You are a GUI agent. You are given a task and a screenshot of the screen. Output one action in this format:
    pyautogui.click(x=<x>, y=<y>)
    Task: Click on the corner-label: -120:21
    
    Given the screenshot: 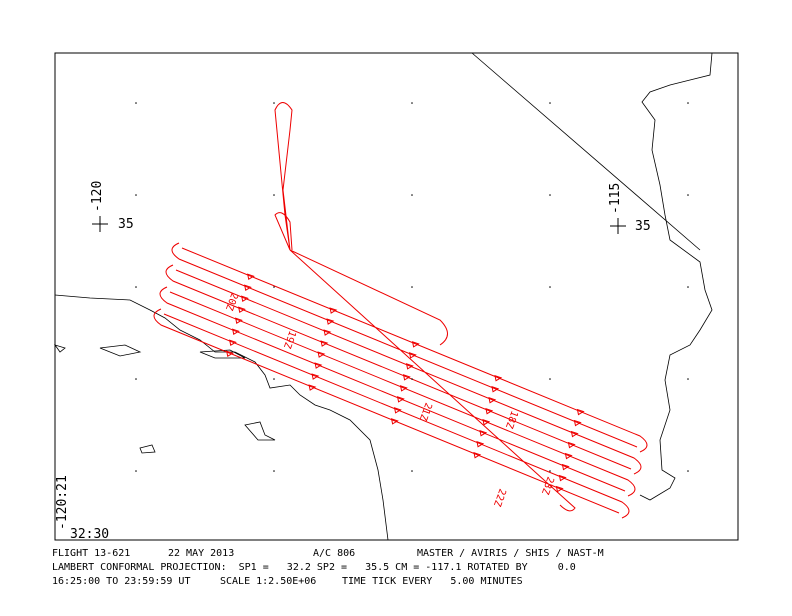 What is the action you would take?
    pyautogui.click(x=62, y=502)
    